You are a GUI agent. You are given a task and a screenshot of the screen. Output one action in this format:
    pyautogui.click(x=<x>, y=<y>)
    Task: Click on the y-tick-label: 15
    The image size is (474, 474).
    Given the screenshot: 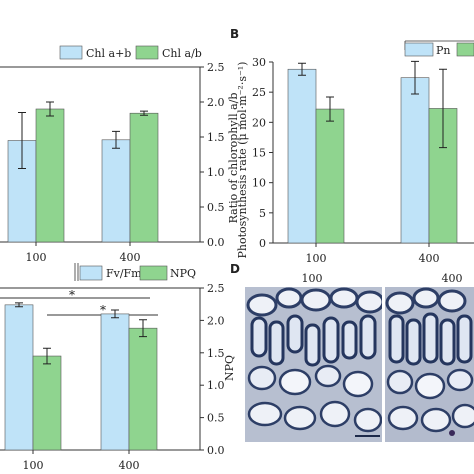 What is the action you would take?
    pyautogui.click(x=259, y=153)
    